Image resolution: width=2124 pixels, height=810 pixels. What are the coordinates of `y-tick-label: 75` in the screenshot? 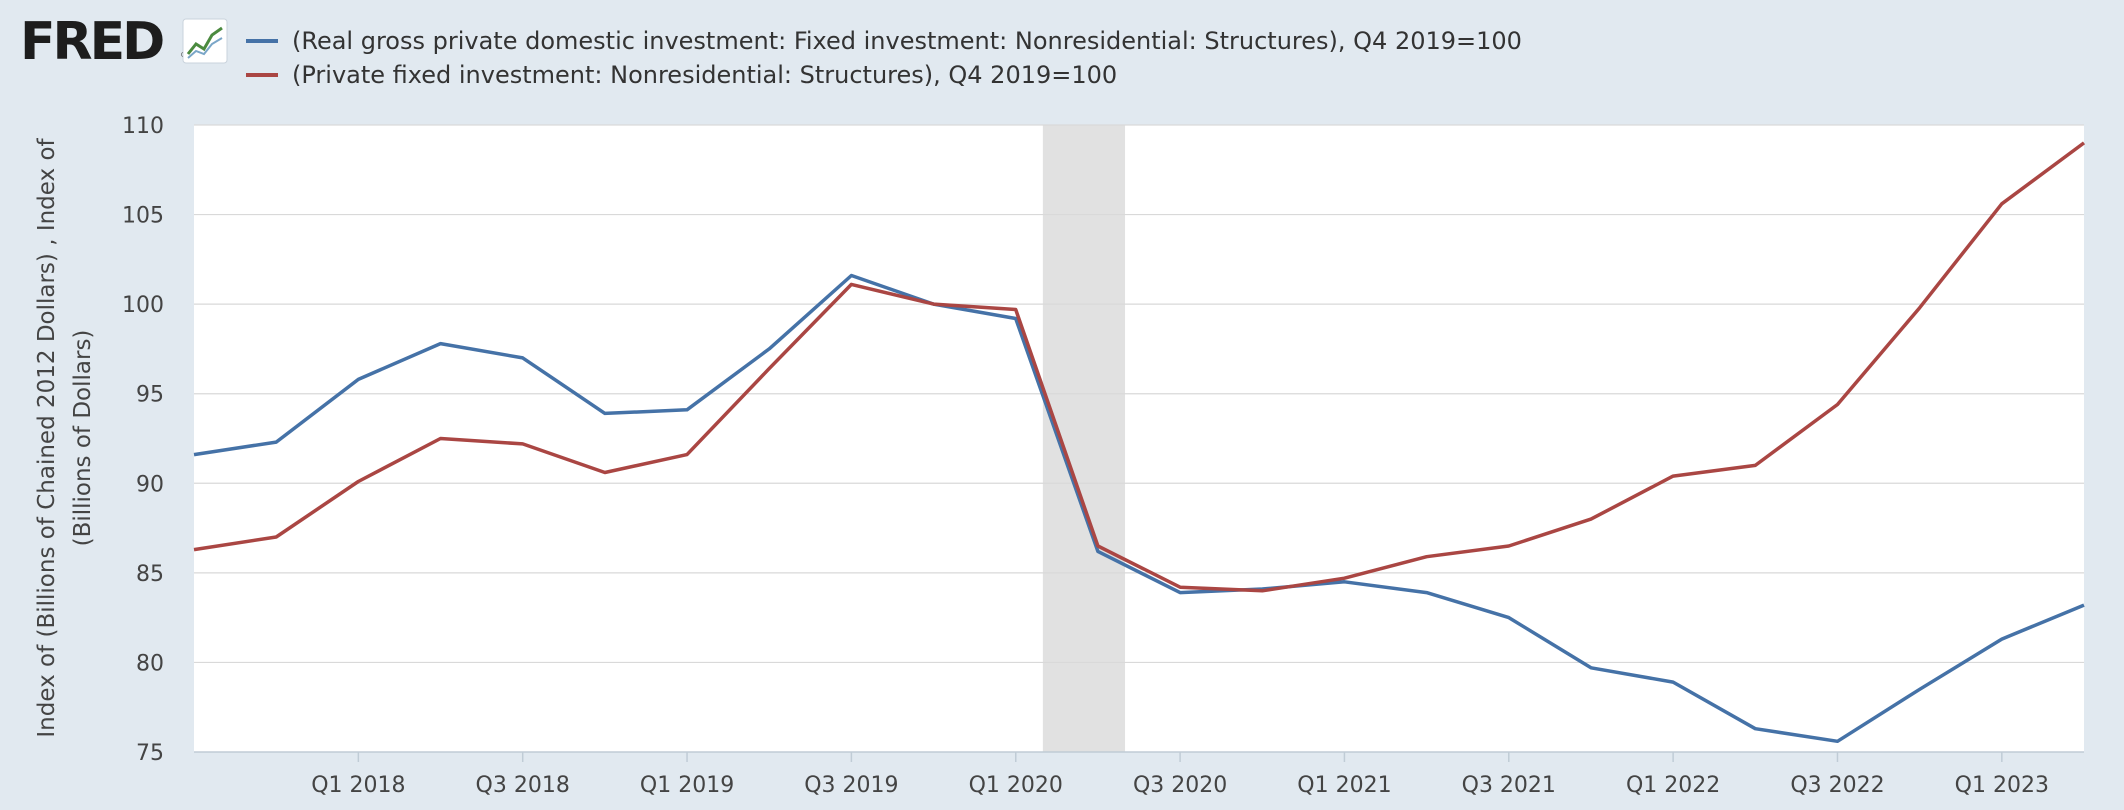 It's located at (150, 753).